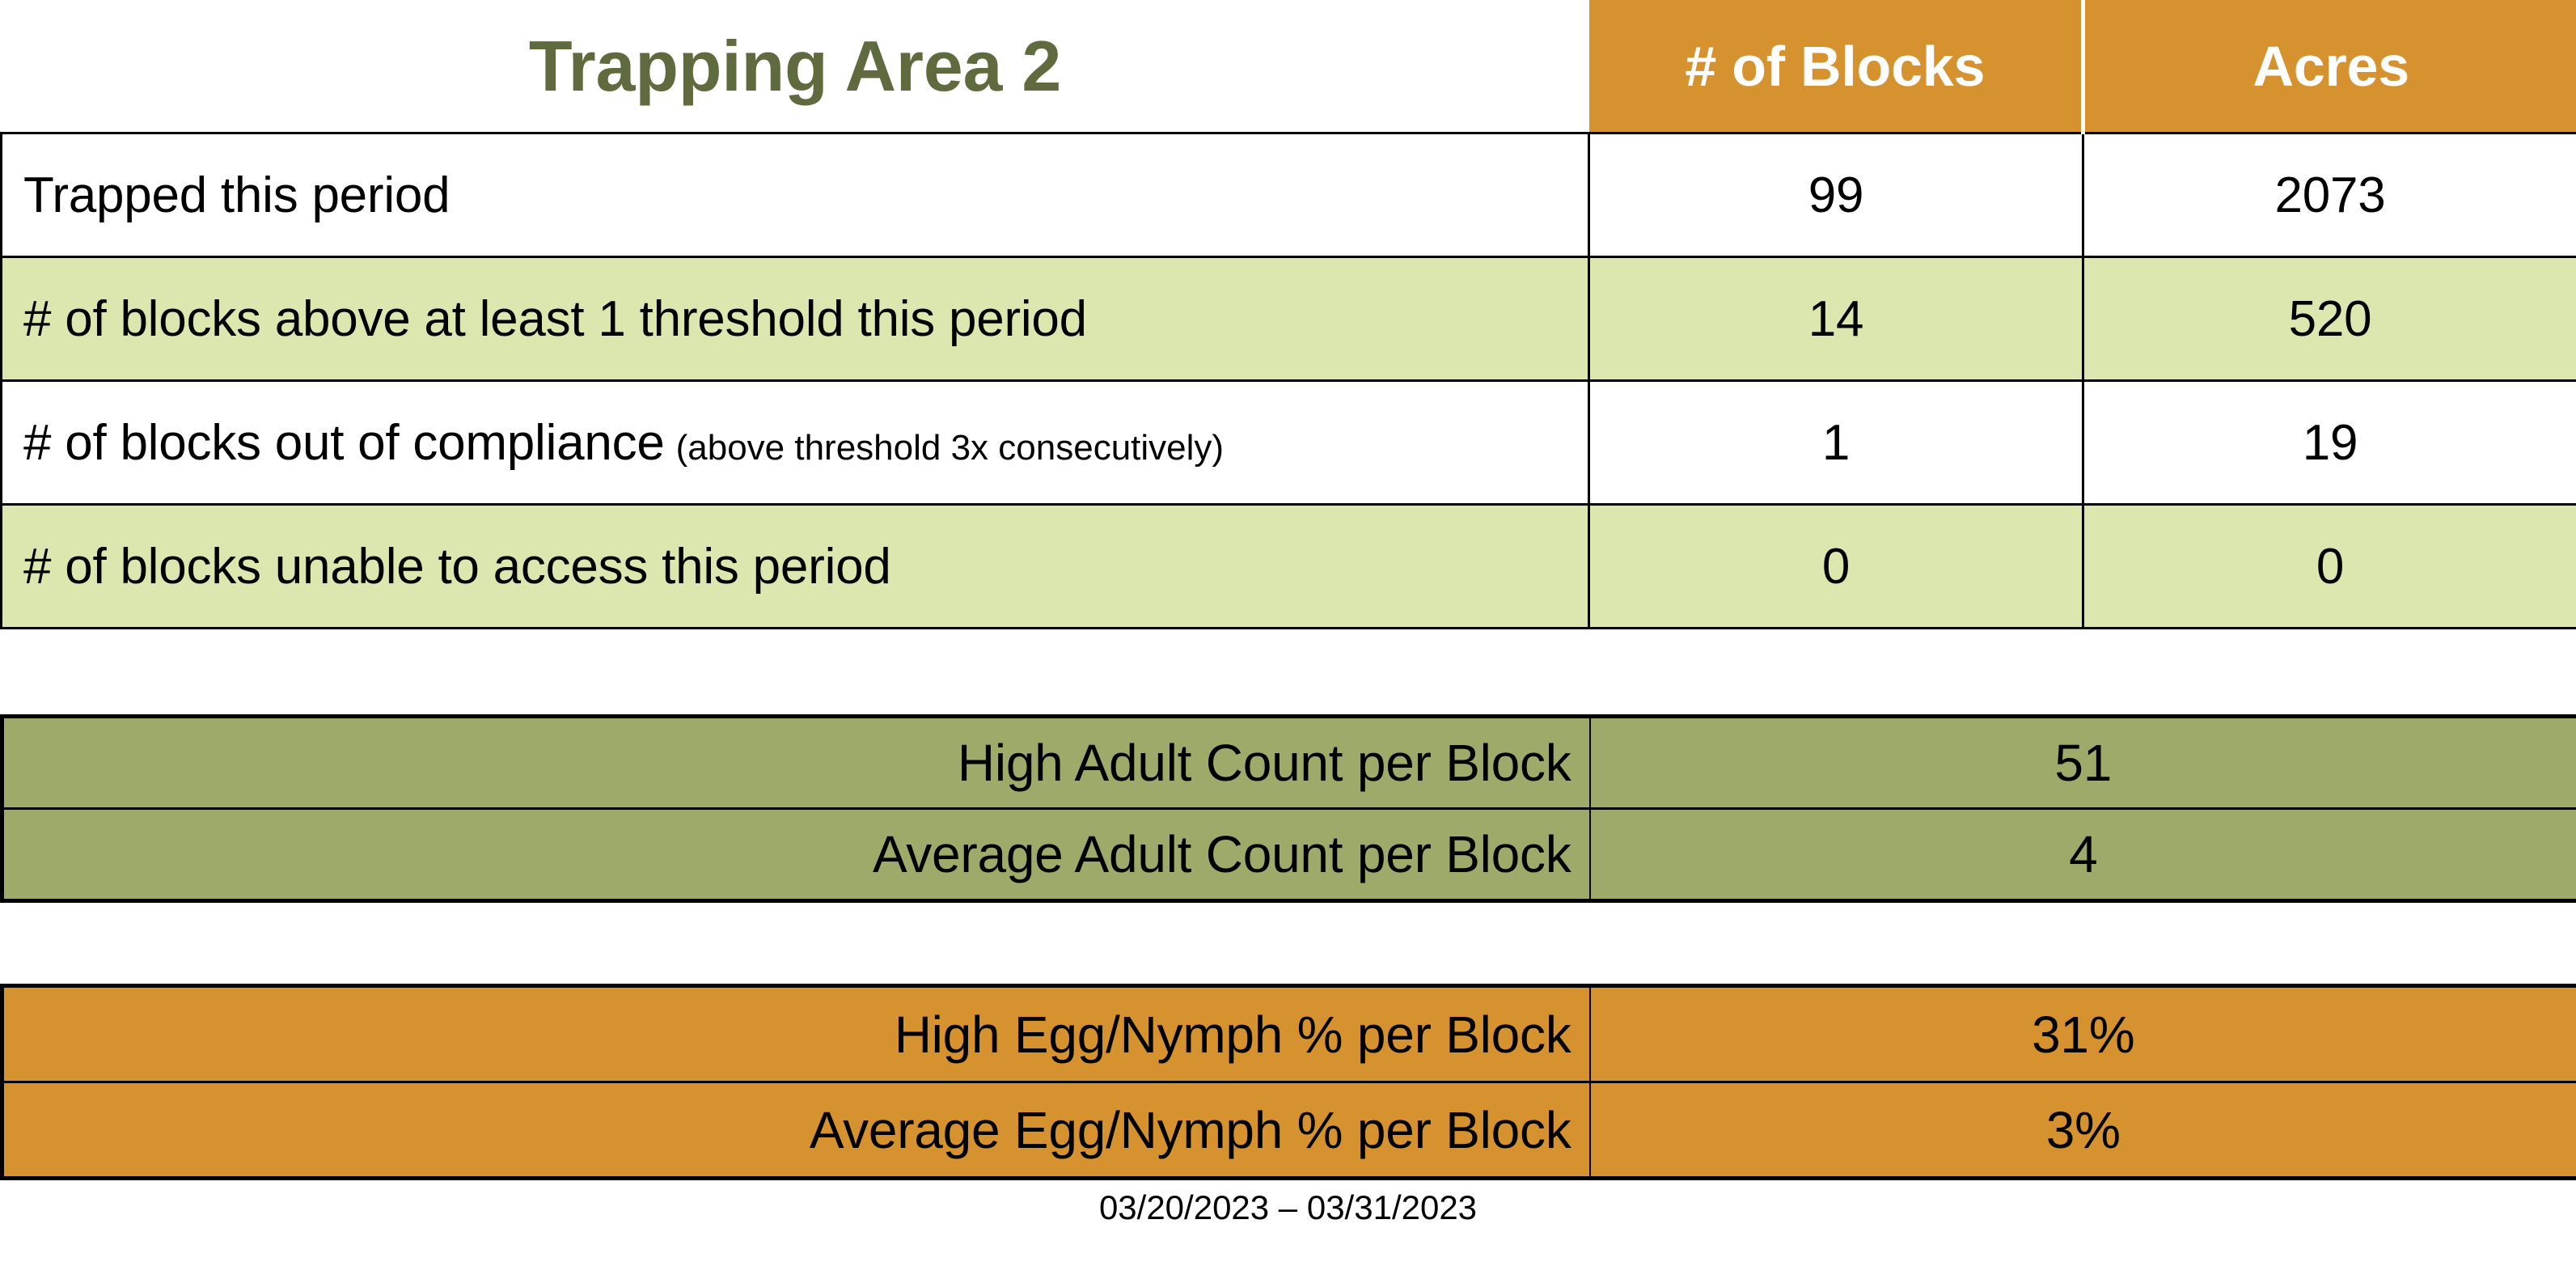  I want to click on table-row-average-adult: Average Adult Count per Block 4, so click(1289, 854).